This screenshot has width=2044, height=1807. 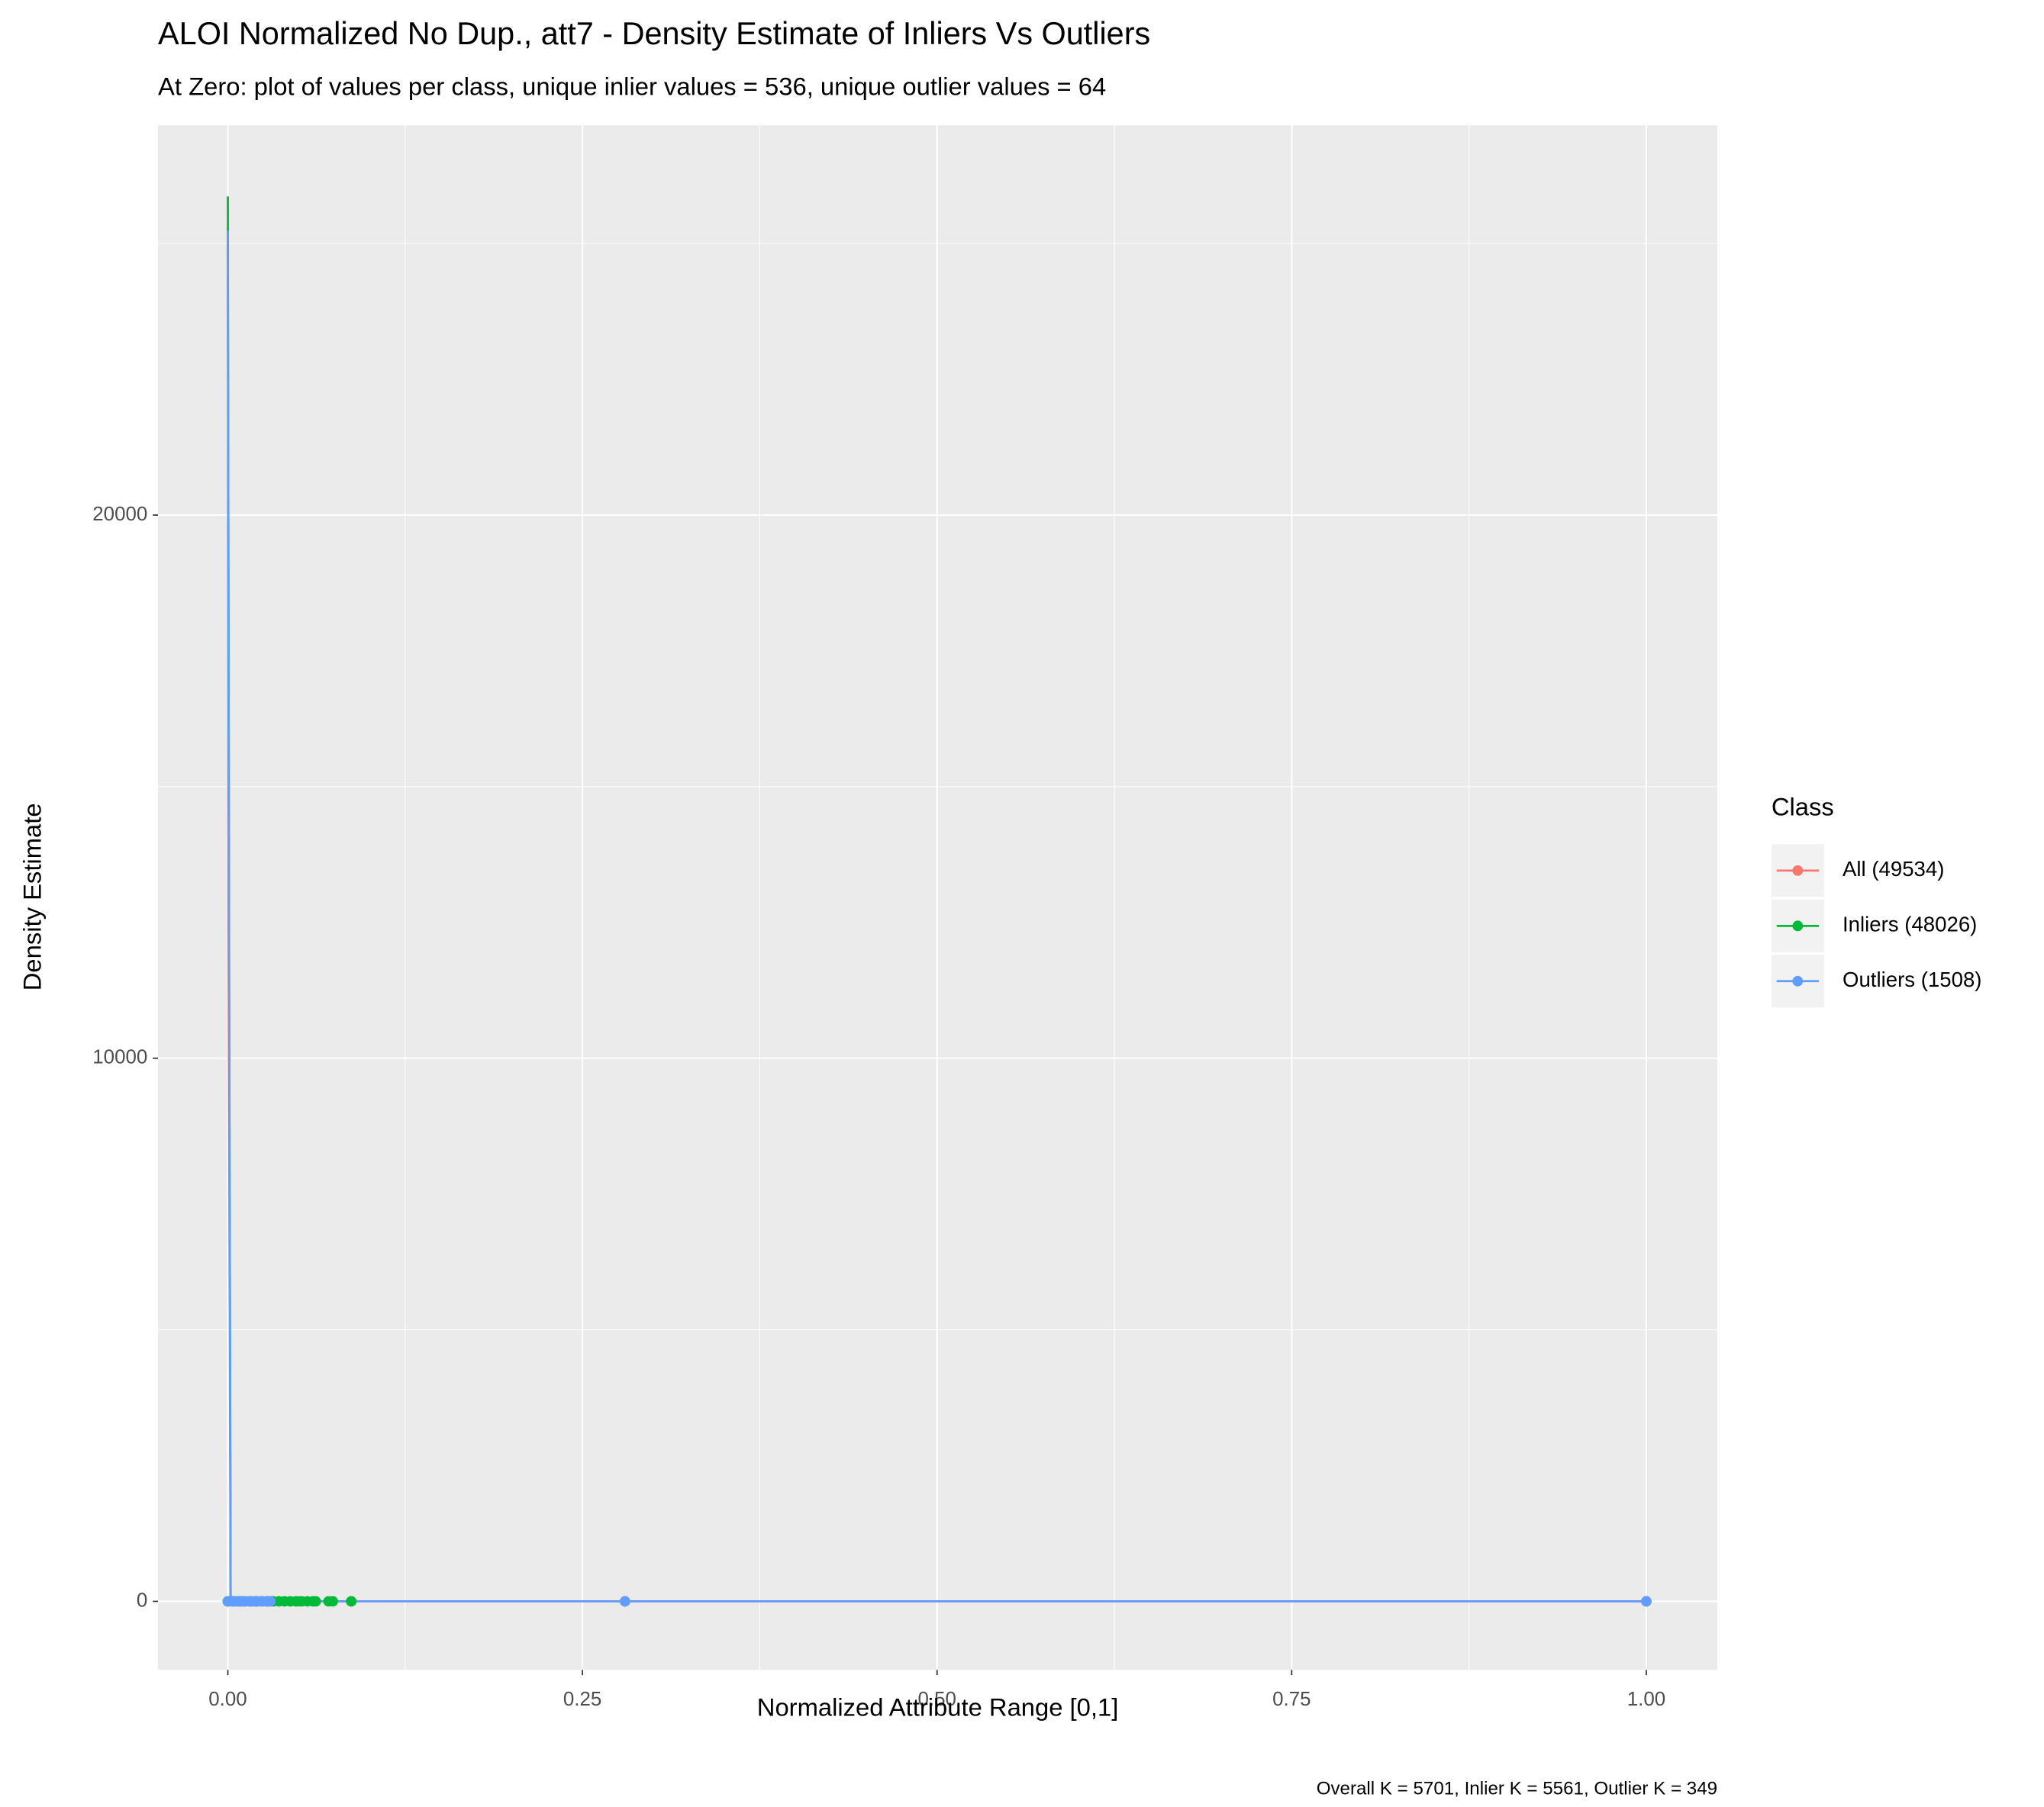 I want to click on legend-label: Inliers (48026), so click(x=1910, y=924).